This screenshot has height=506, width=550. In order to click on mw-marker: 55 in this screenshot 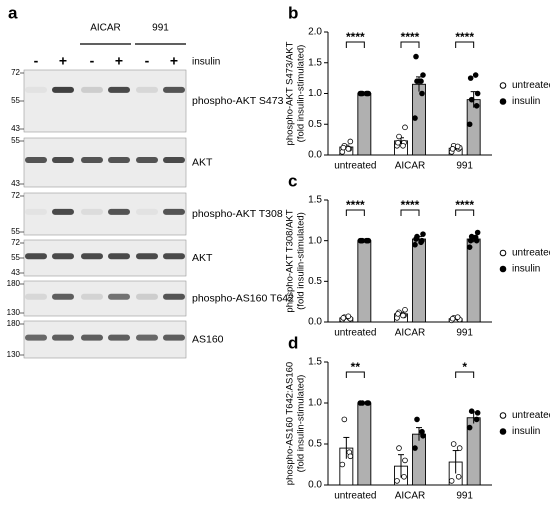, I will do `click(15, 100)`.